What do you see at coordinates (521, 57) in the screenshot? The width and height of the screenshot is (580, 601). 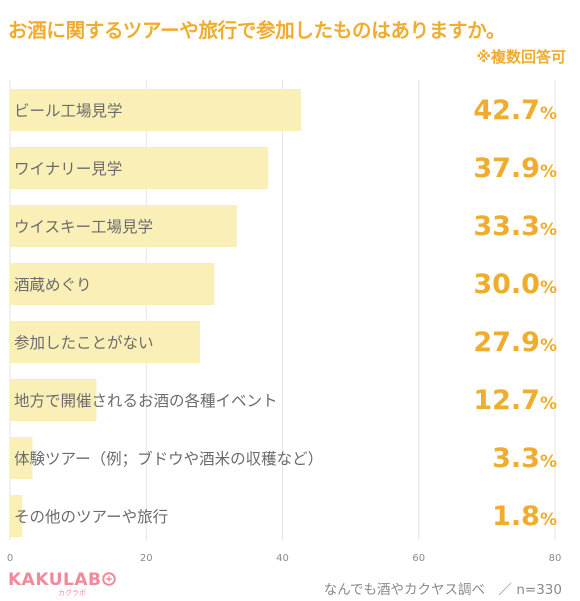 I see `chart-subtitle: ※複数回答可` at bounding box center [521, 57].